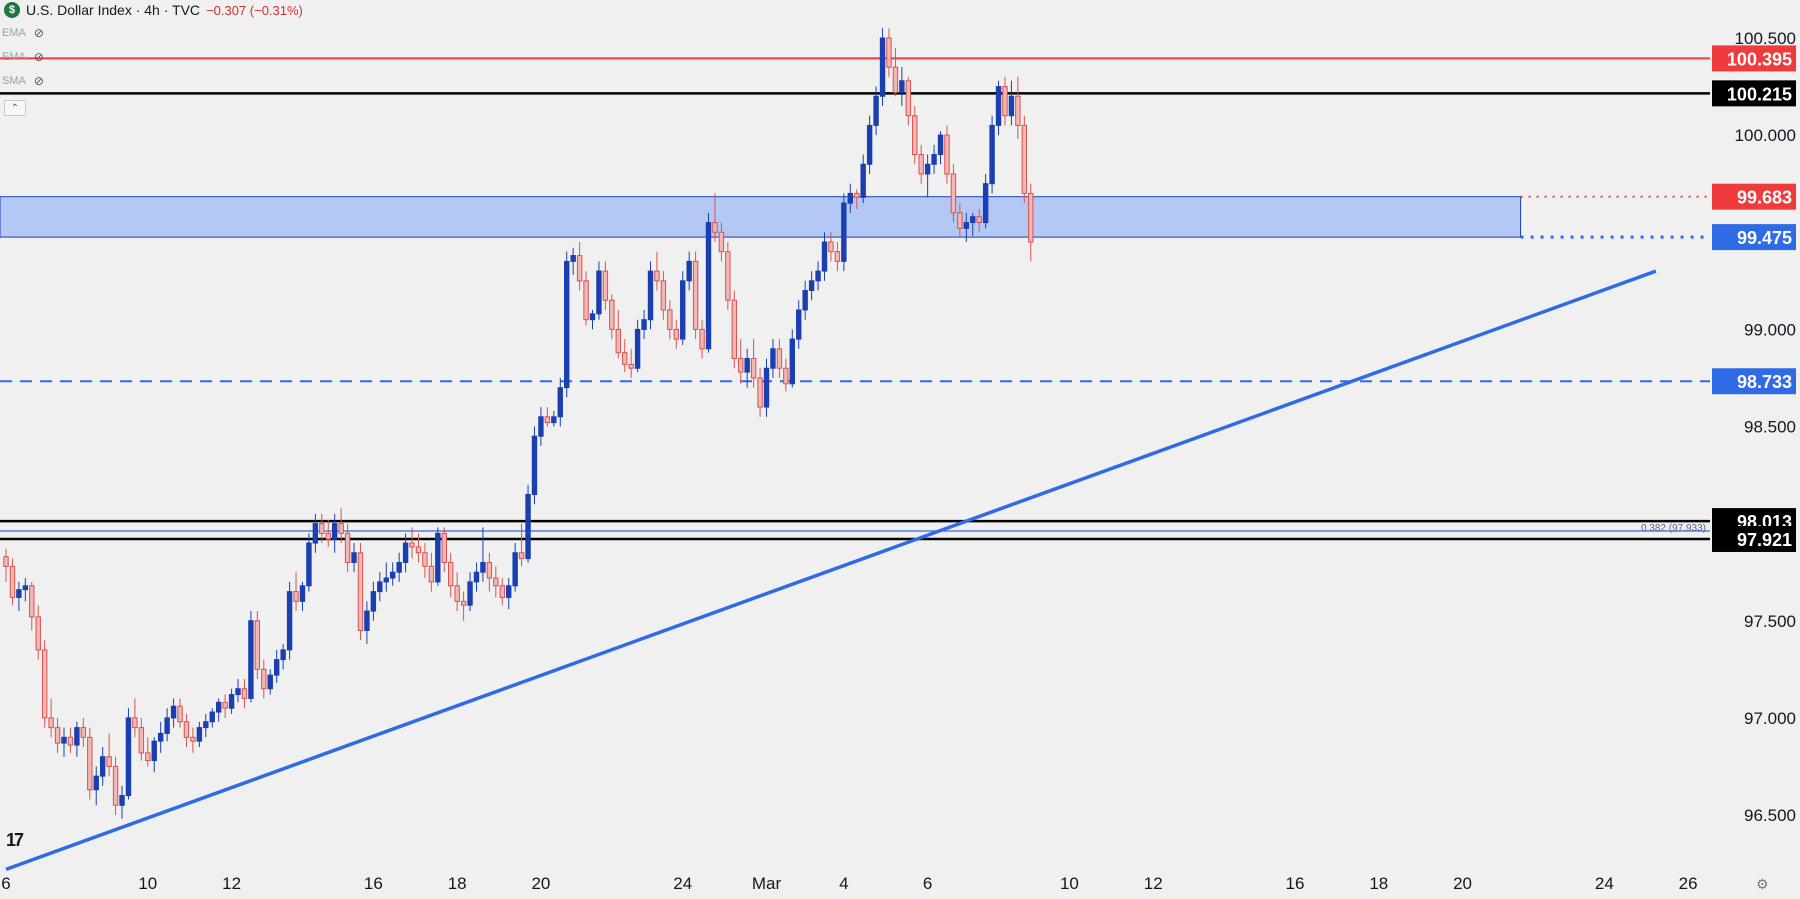  Describe the element at coordinates (1759, 94) in the screenshot. I see `price-label-text: 100.215` at that location.